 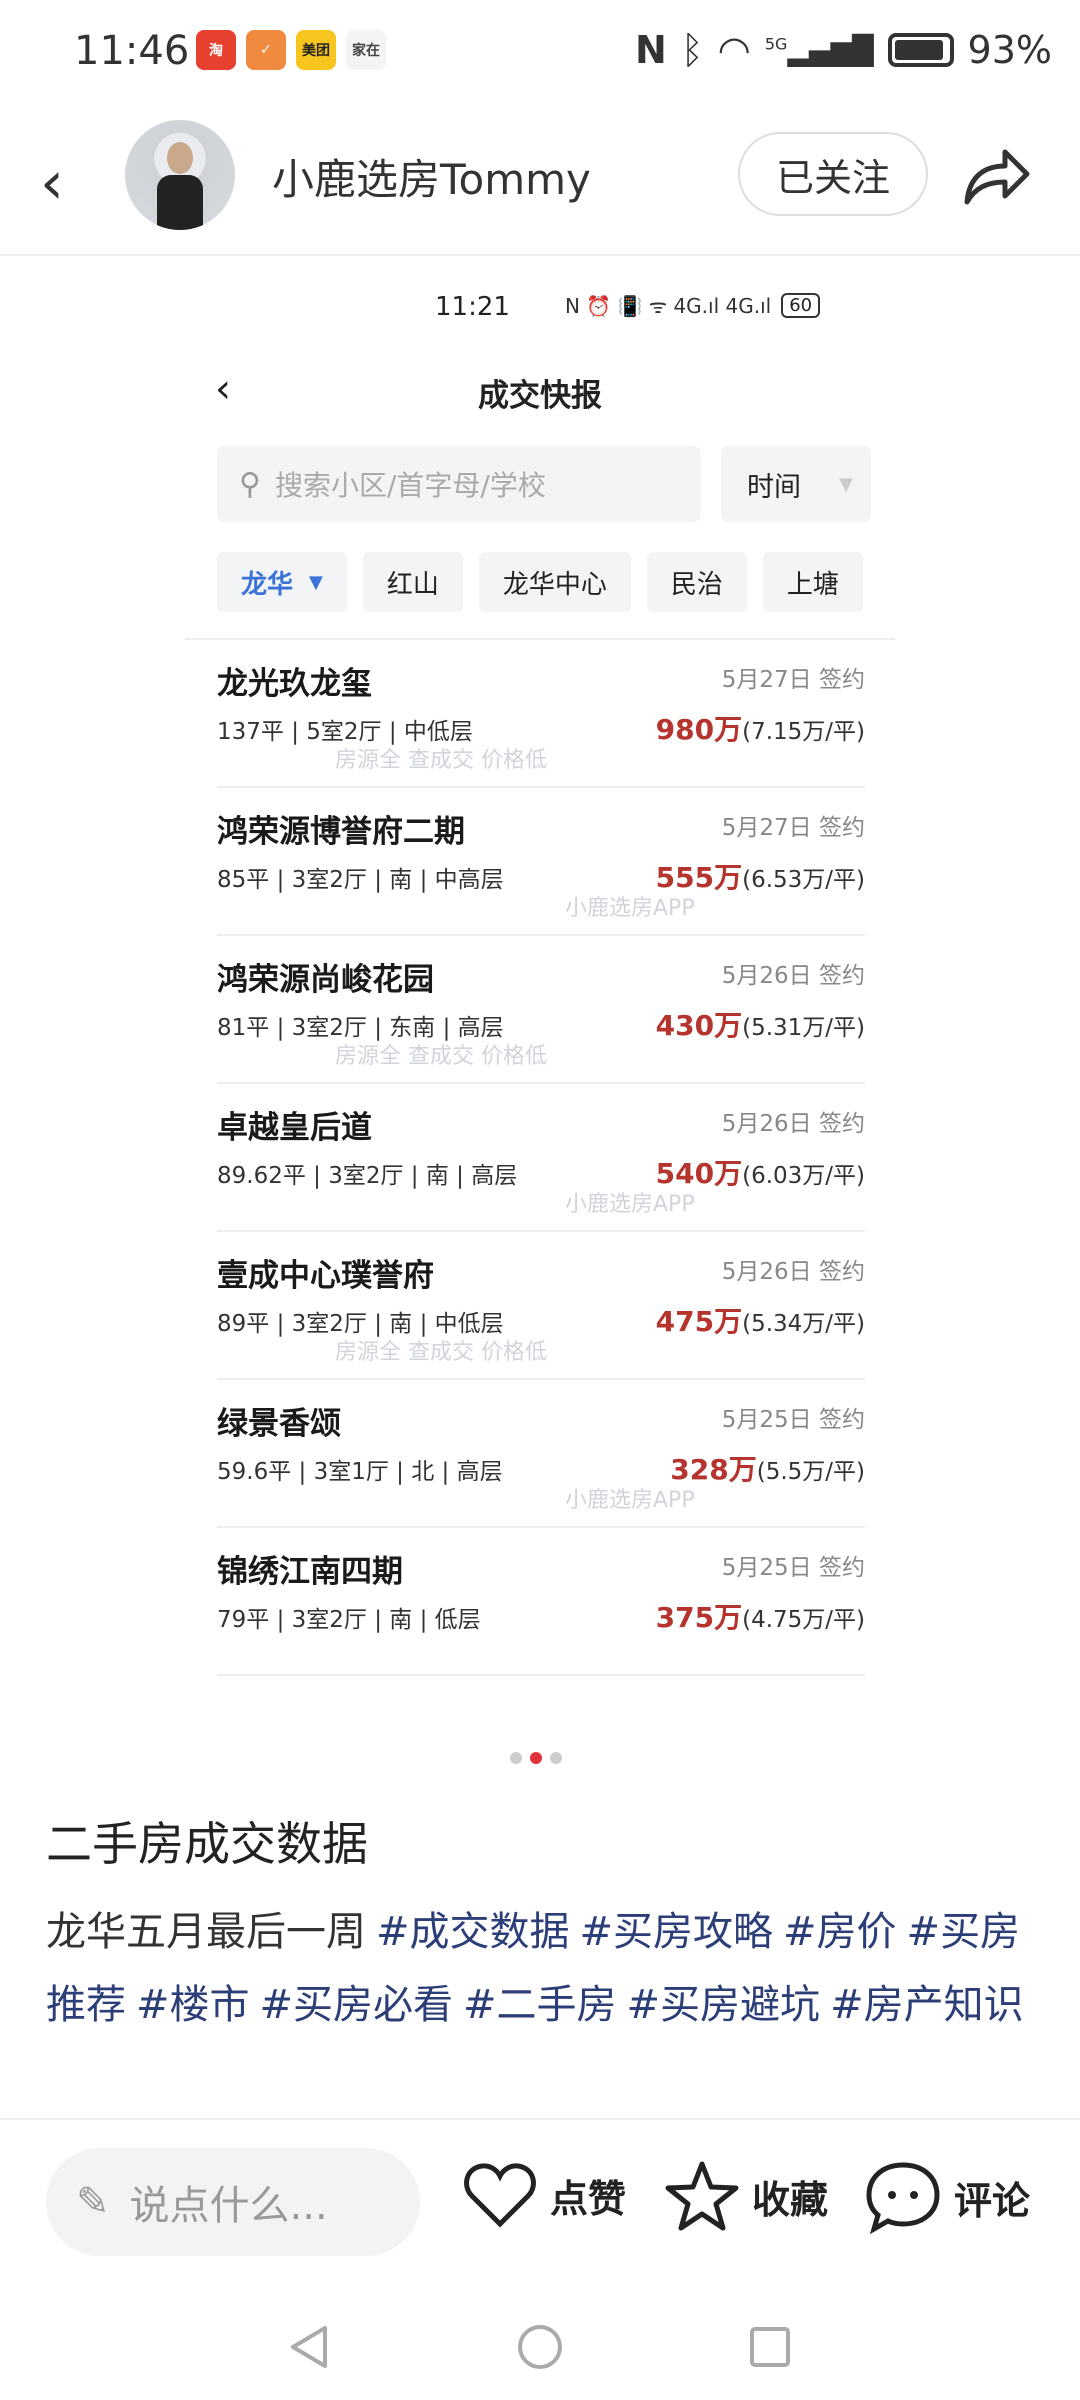 I want to click on embedded-status-bar: N ⏰ 📳 ᯤ 4G.ıl 4G.ıl 60, so click(x=693, y=305).